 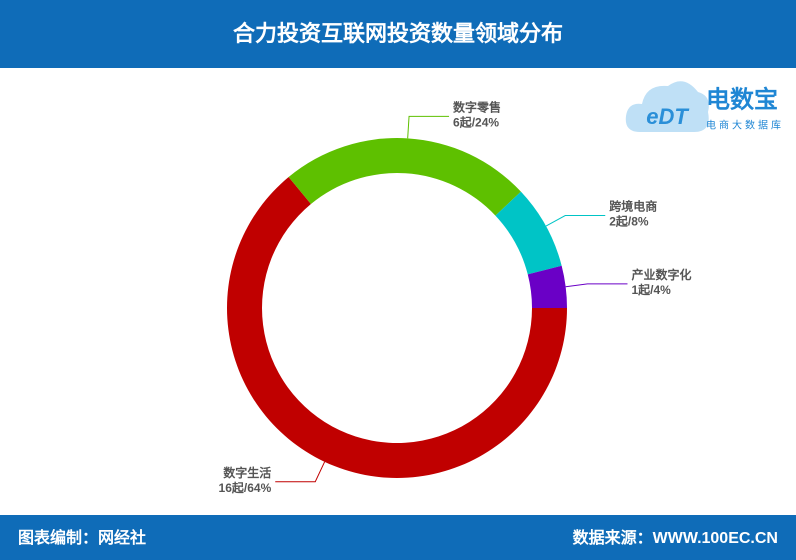 What do you see at coordinates (477, 107) in the screenshot?
I see `slice-label: 数字零售` at bounding box center [477, 107].